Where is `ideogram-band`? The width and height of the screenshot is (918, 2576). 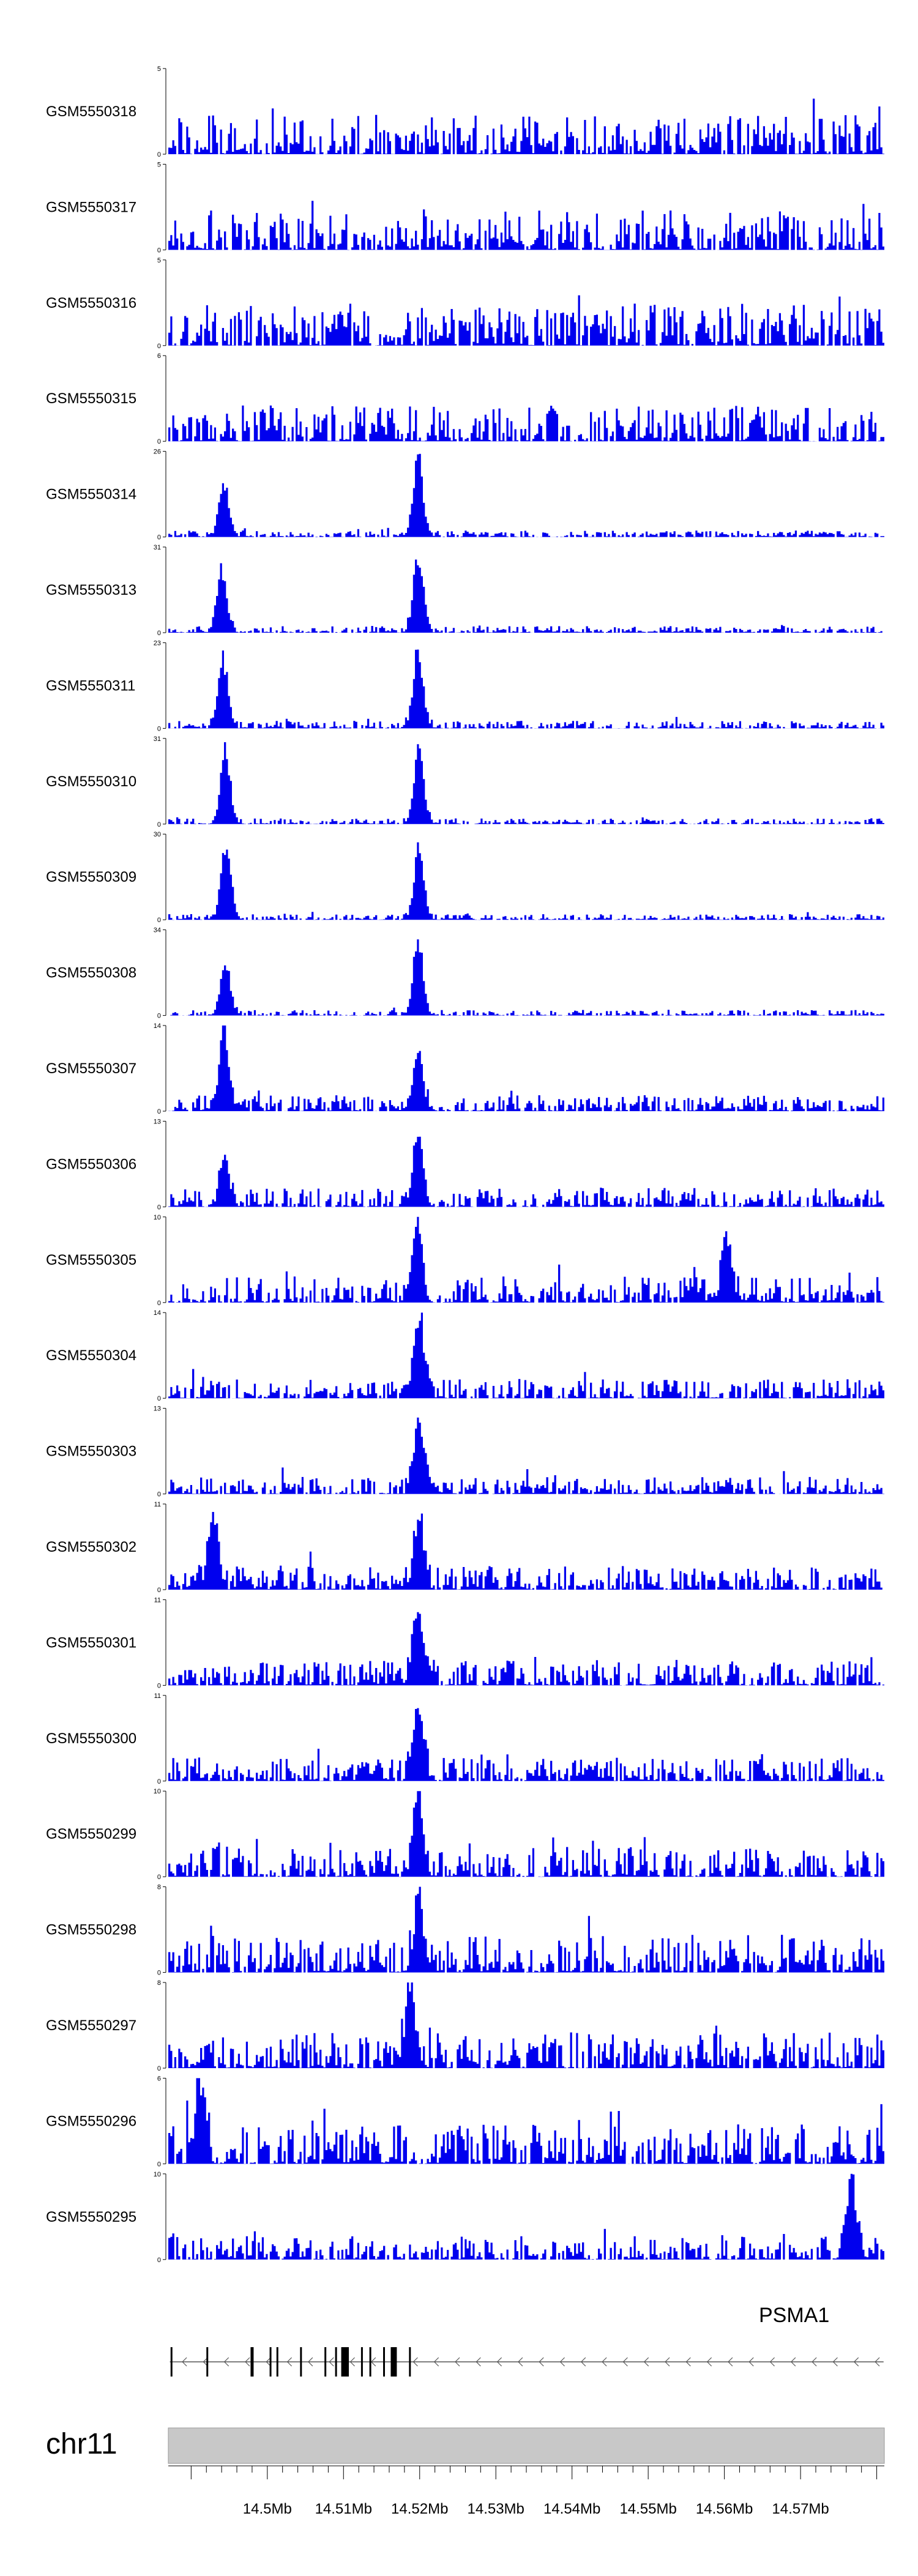
ideogram-band is located at coordinates (526, 2445).